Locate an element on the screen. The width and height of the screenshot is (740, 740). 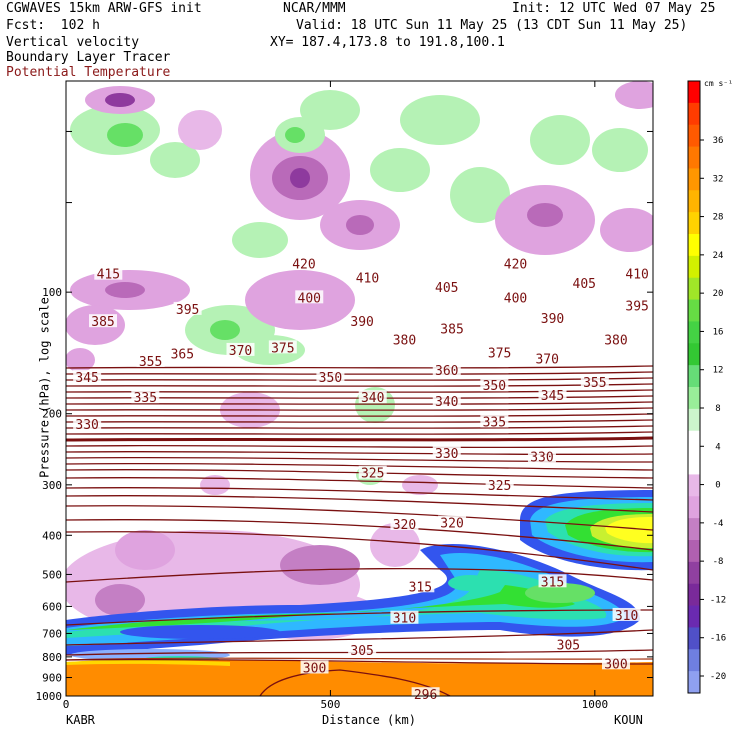
colorbar-tick-label: 28 is located at coordinates (718, 218).